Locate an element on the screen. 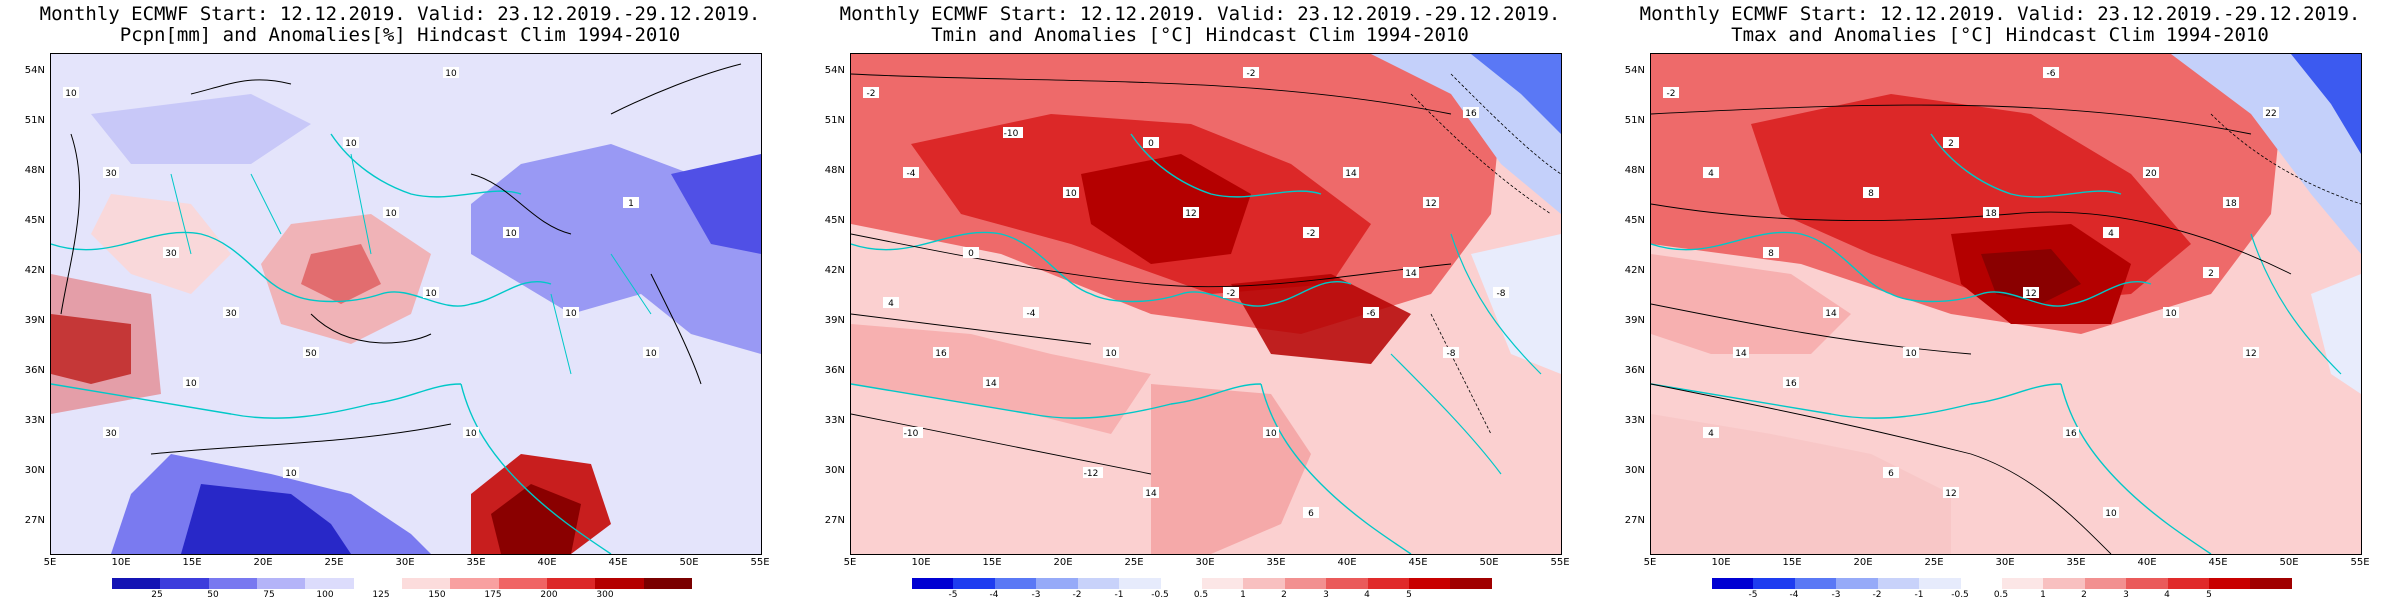  colorbar-label: 3 is located at coordinates (1326, 595).